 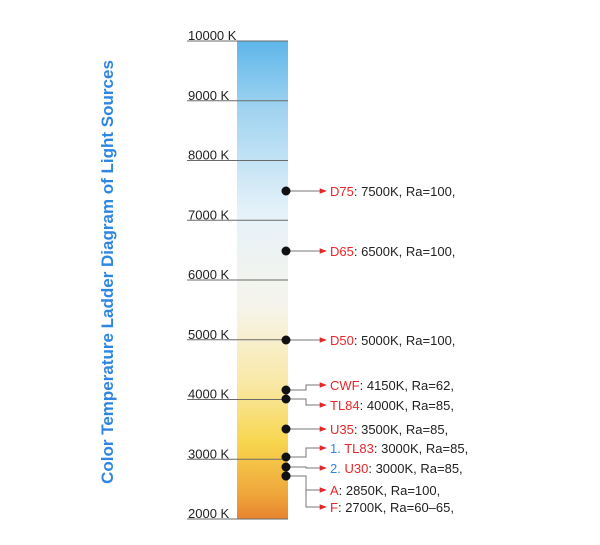 I want to click on source-name: TL83, so click(x=359, y=448).